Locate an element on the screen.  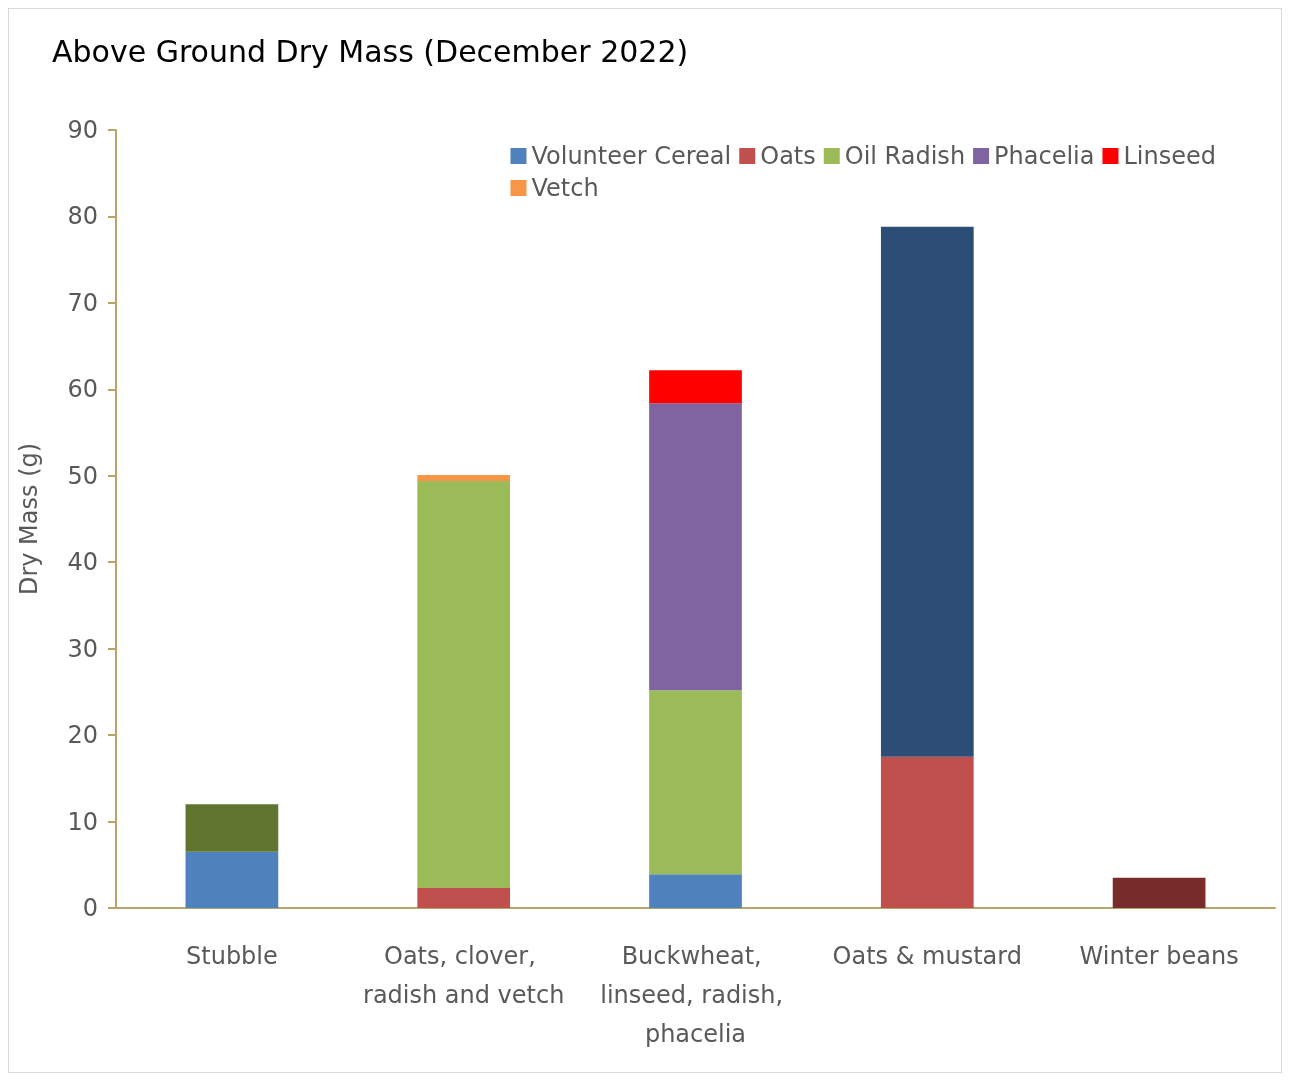
legend-label: Oil Radish is located at coordinates (905, 156).